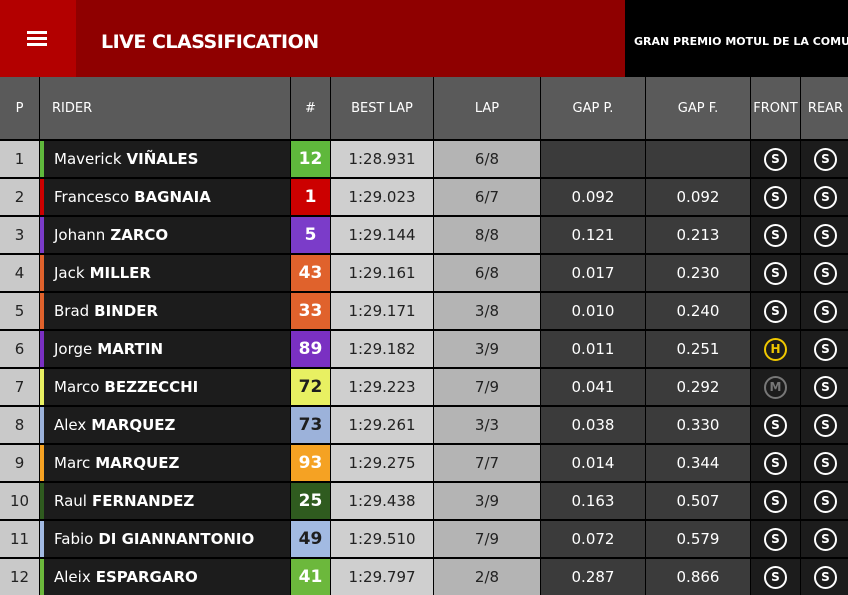 This screenshot has width=848, height=595. Describe the element at coordinates (19, 311) in the screenshot. I see `position: 5` at that location.